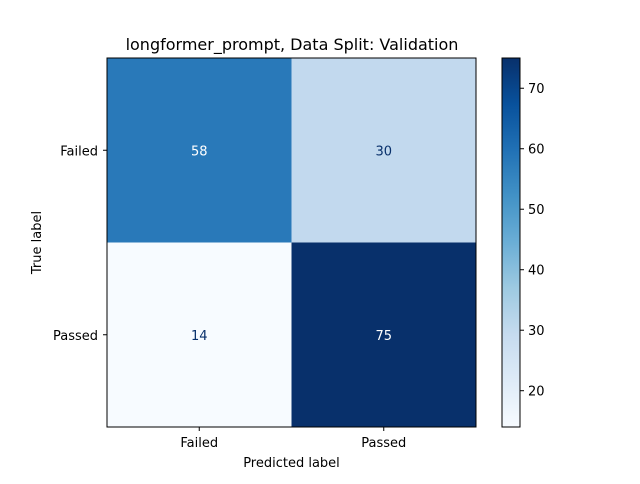  I want to click on x-tick-label: Passed, so click(383, 443).